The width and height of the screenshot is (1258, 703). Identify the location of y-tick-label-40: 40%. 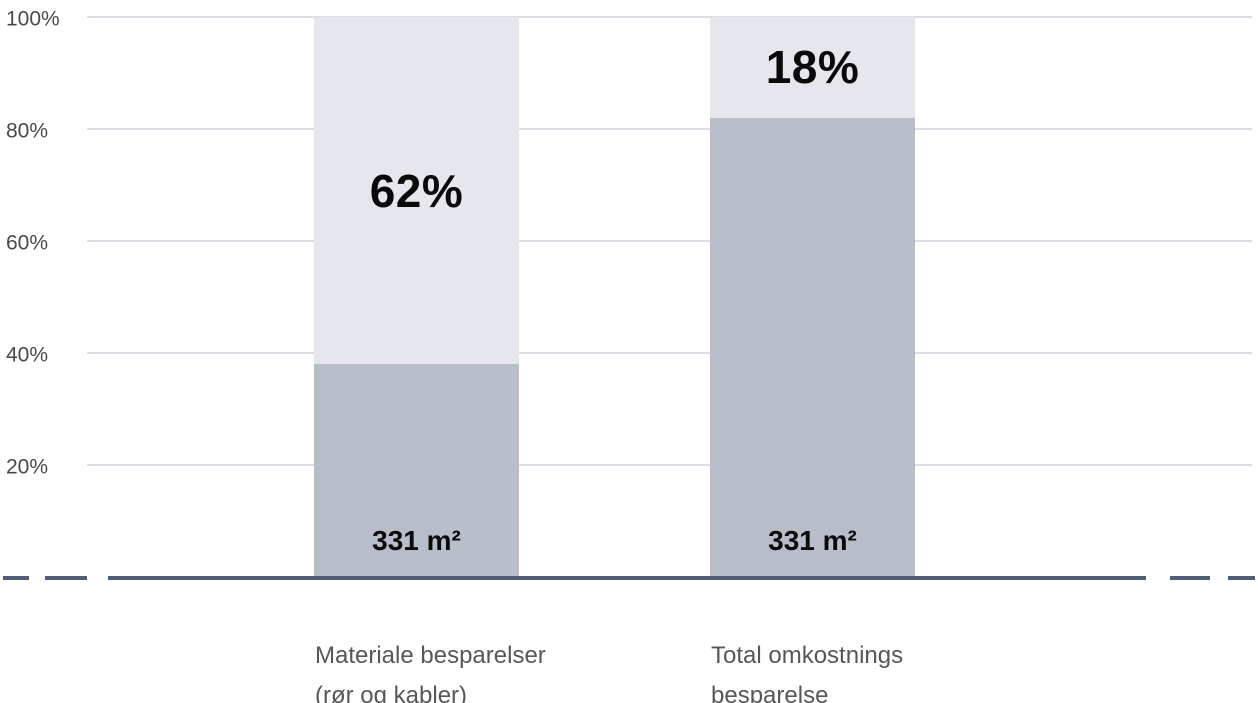
(27, 355).